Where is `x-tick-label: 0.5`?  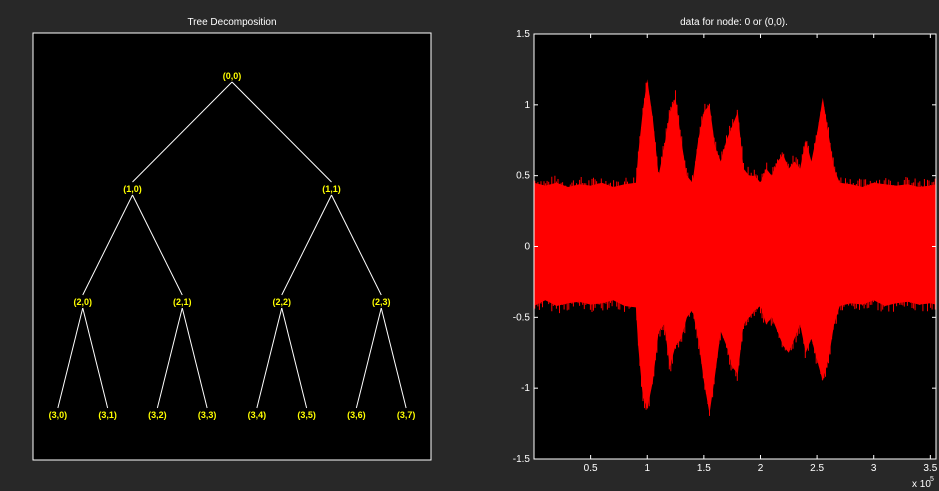 x-tick-label: 0.5 is located at coordinates (591, 468).